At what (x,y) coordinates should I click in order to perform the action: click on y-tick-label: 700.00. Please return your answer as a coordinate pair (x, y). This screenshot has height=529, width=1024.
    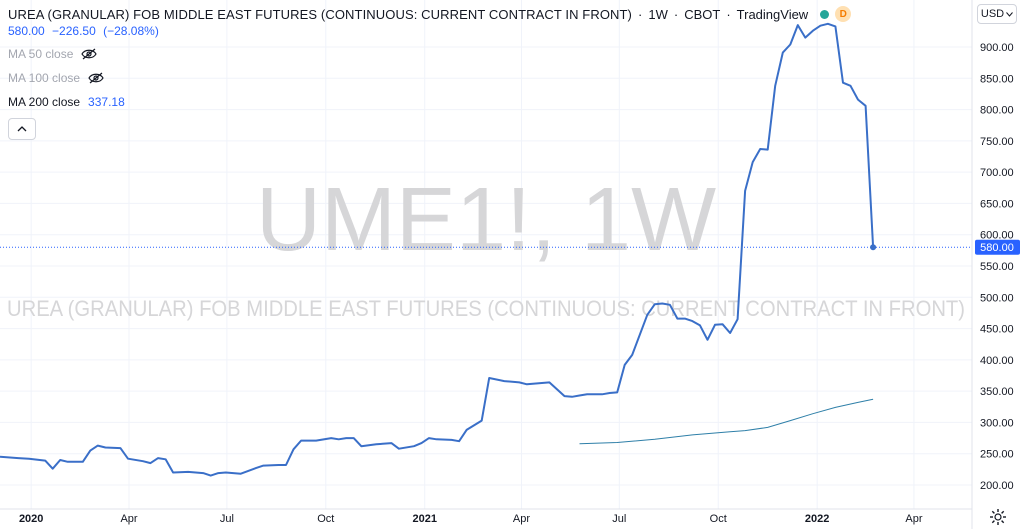
    Looking at the image, I should click on (997, 173).